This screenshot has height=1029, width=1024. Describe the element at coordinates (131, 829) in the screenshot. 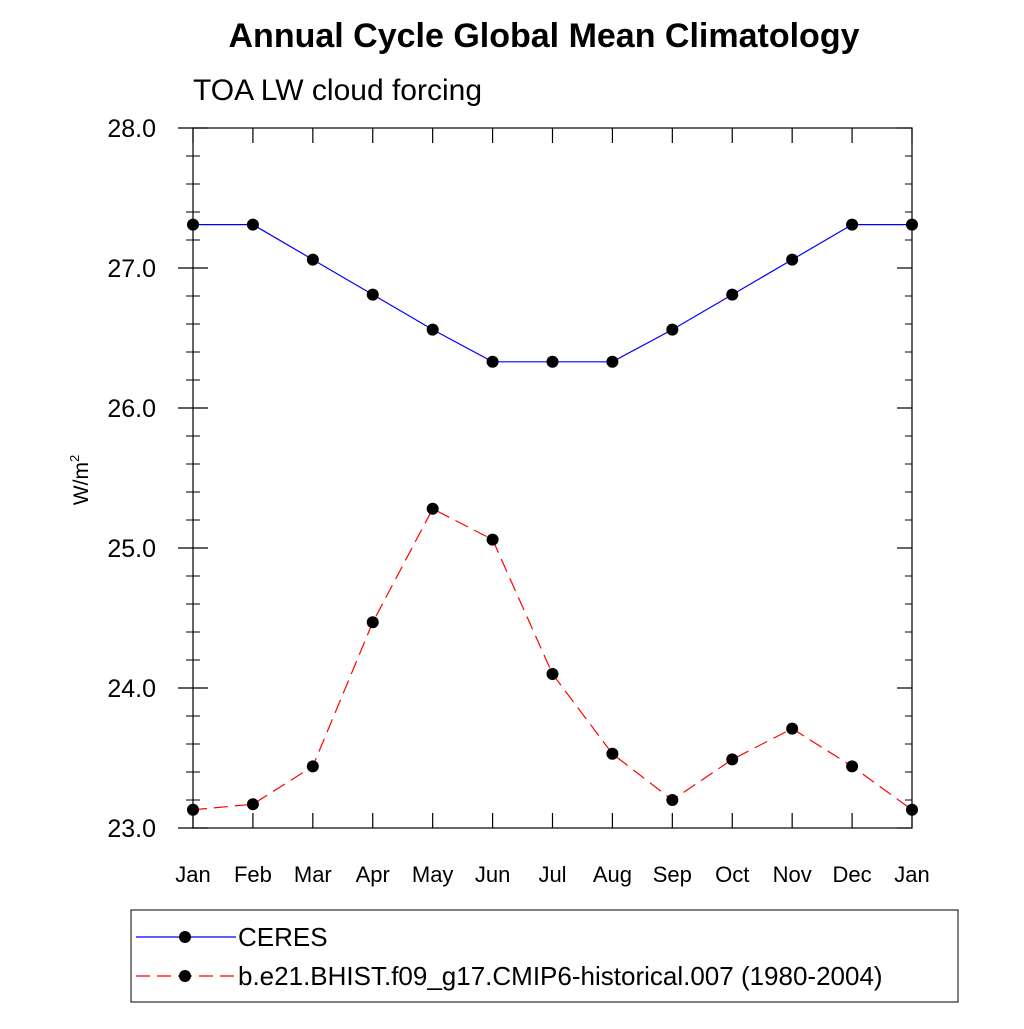

I see `y-tick-label: 23.0` at that location.